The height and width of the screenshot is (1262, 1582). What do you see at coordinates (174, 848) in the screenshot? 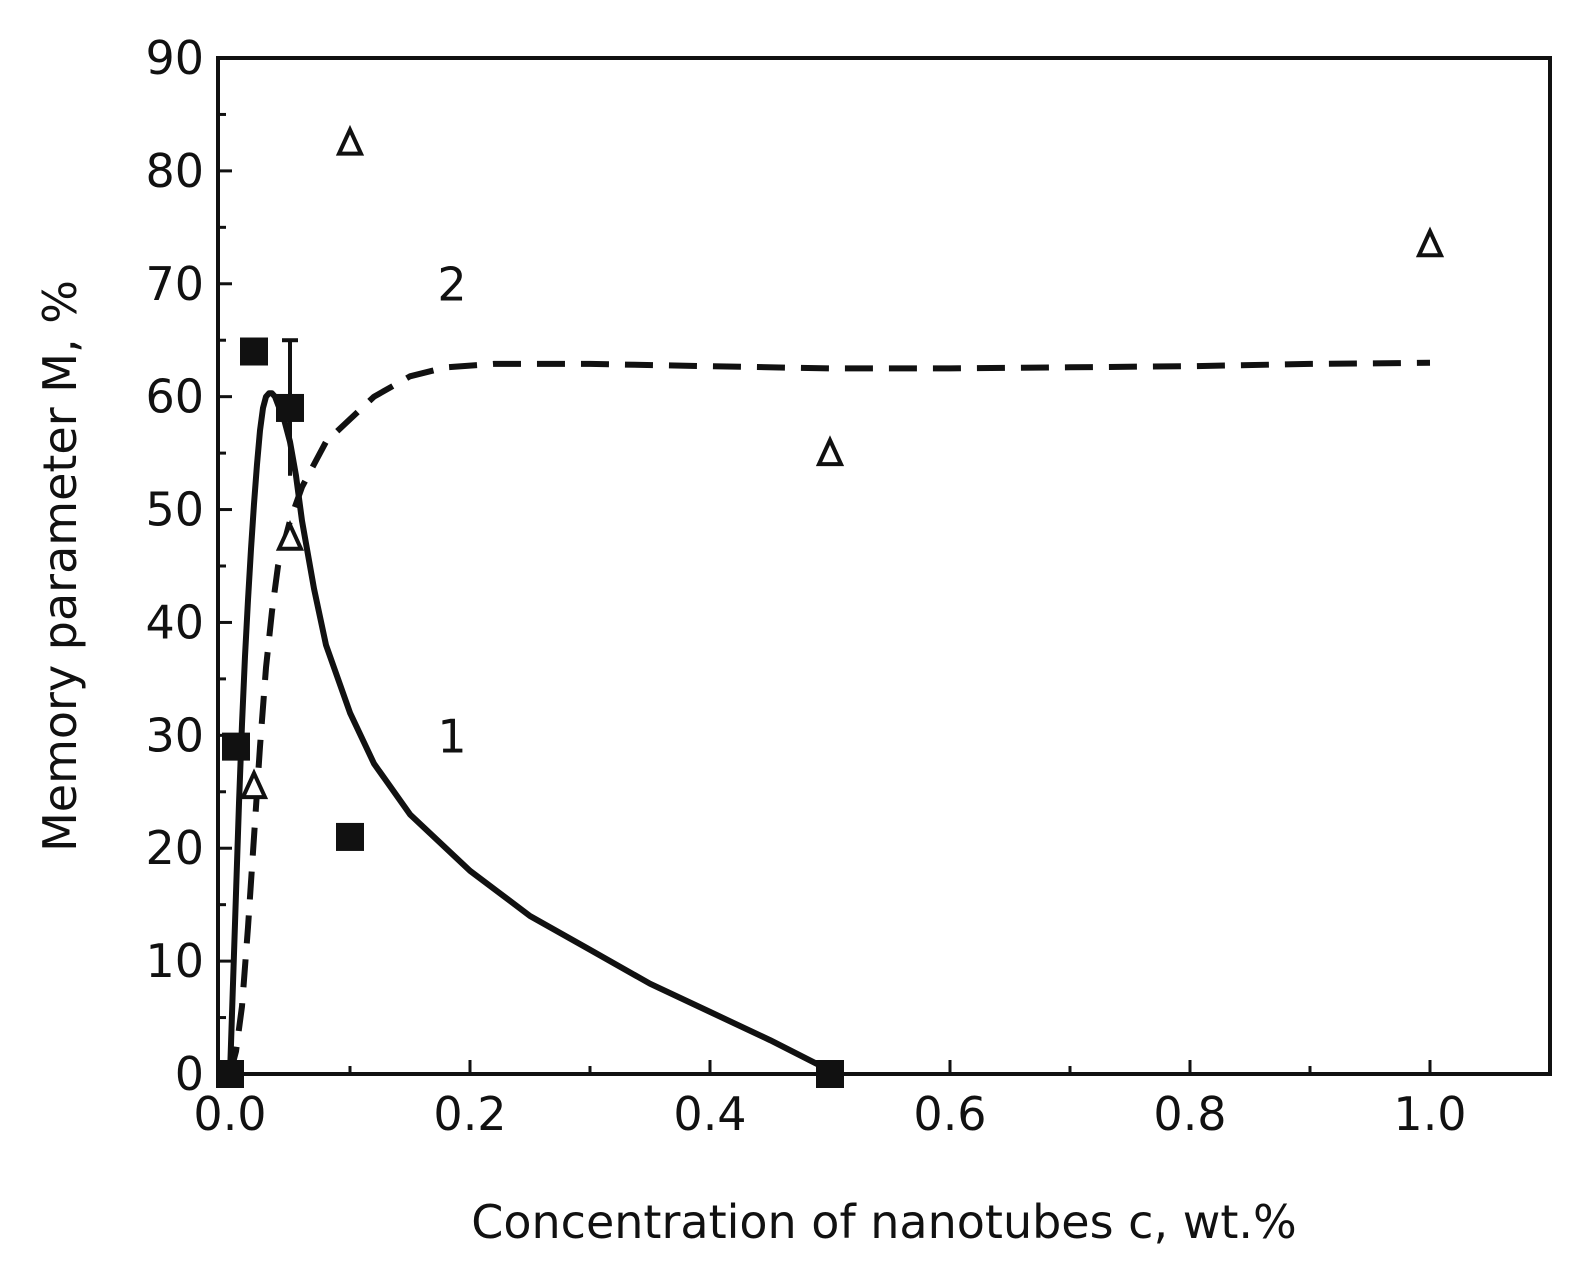
I see `y-tick-label: 20` at bounding box center [174, 848].